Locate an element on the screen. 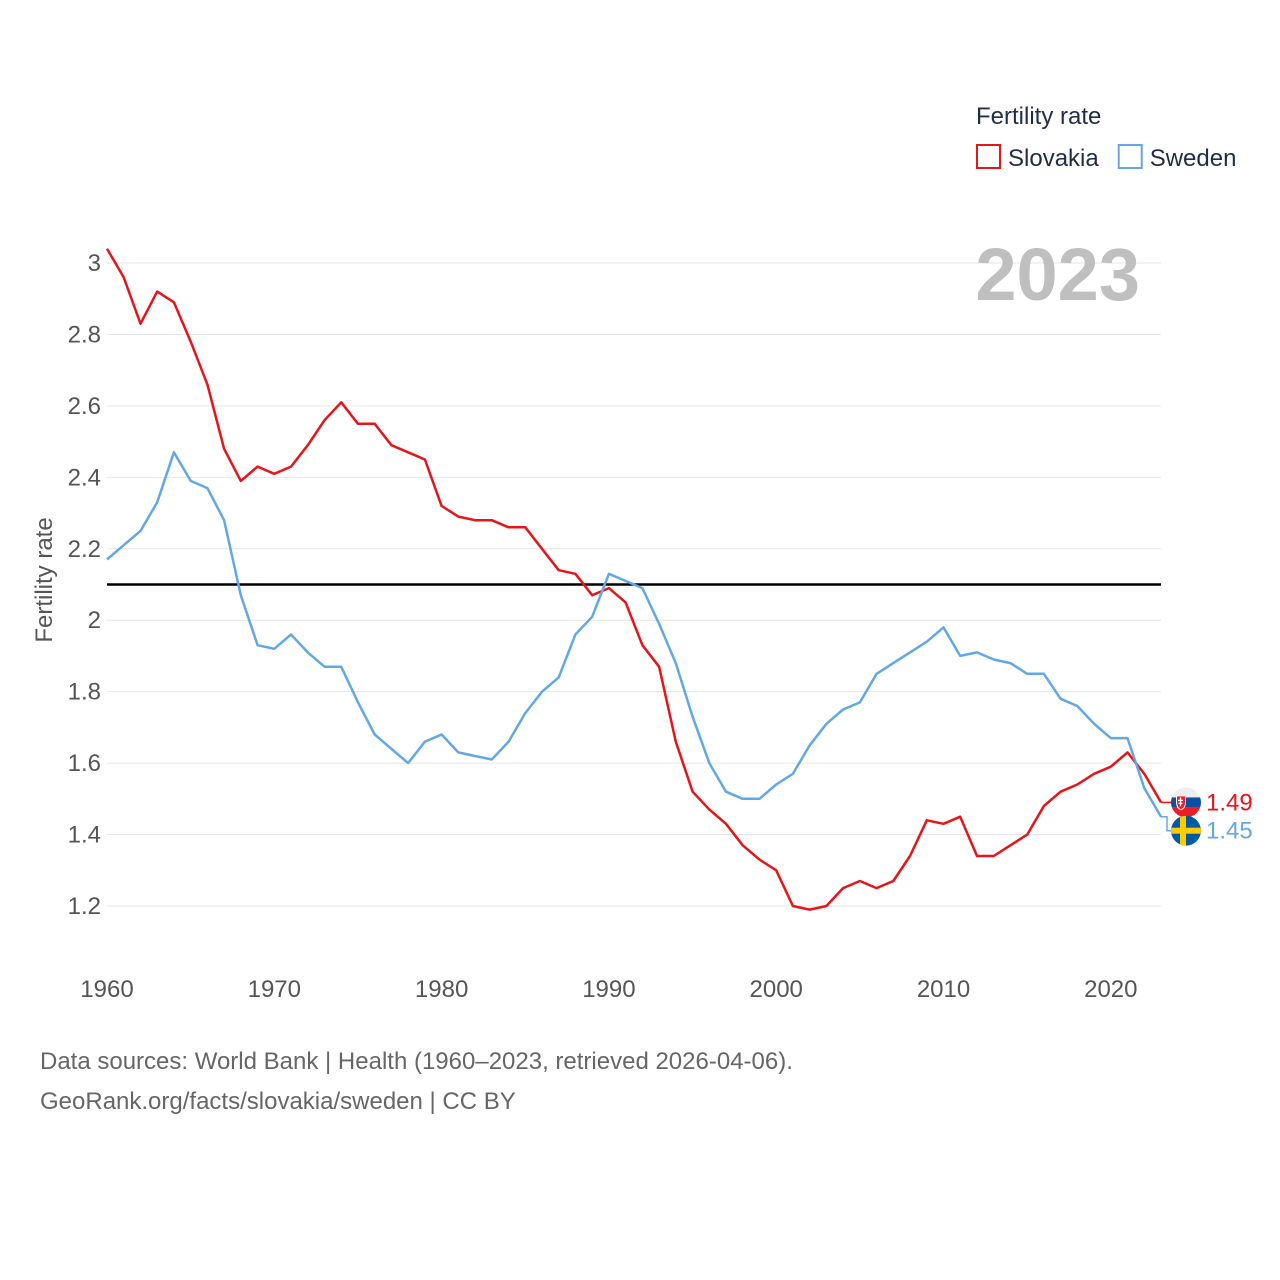 The width and height of the screenshot is (1280, 1280). legend-label: Slovakia is located at coordinates (1053, 158).